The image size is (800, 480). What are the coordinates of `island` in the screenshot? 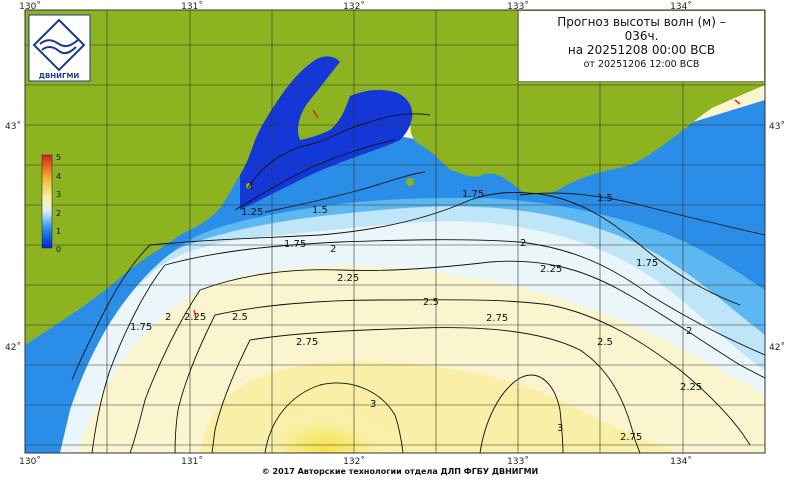 It's located at (410, 182).